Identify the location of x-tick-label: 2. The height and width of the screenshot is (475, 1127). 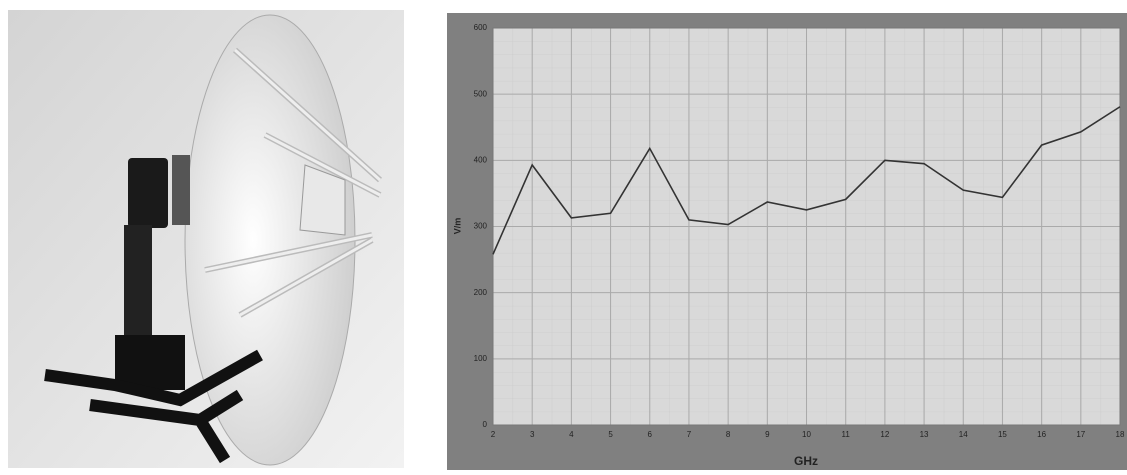
(493, 434).